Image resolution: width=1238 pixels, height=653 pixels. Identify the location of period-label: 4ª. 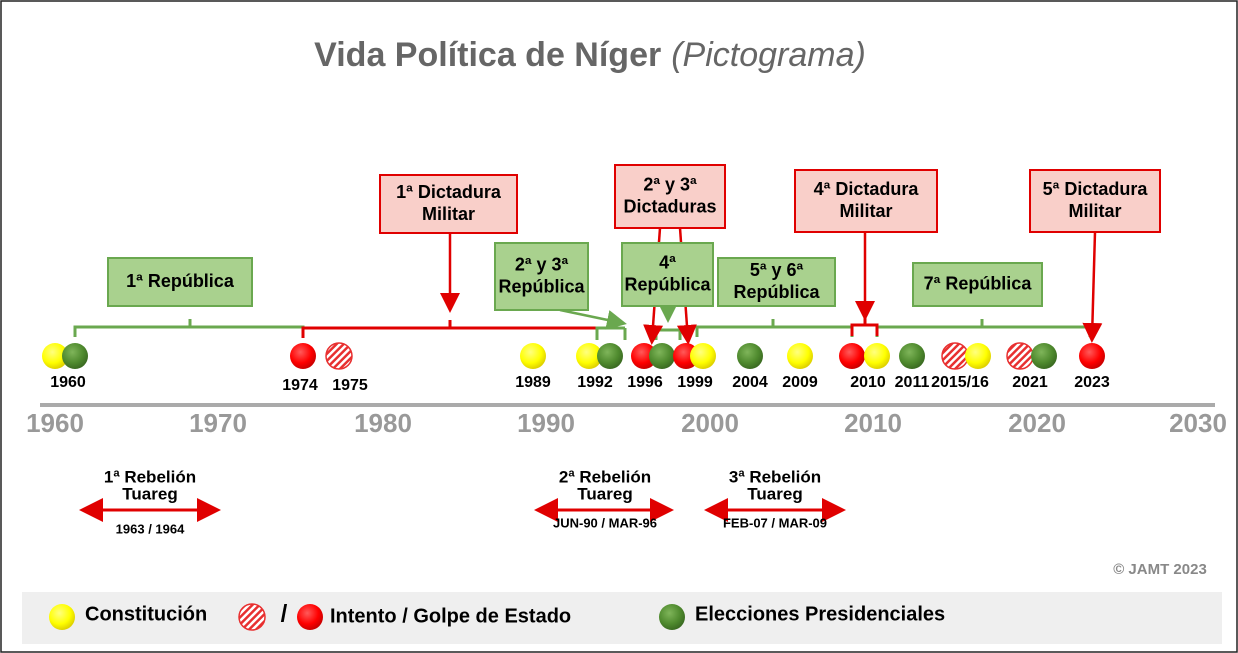
(667, 262).